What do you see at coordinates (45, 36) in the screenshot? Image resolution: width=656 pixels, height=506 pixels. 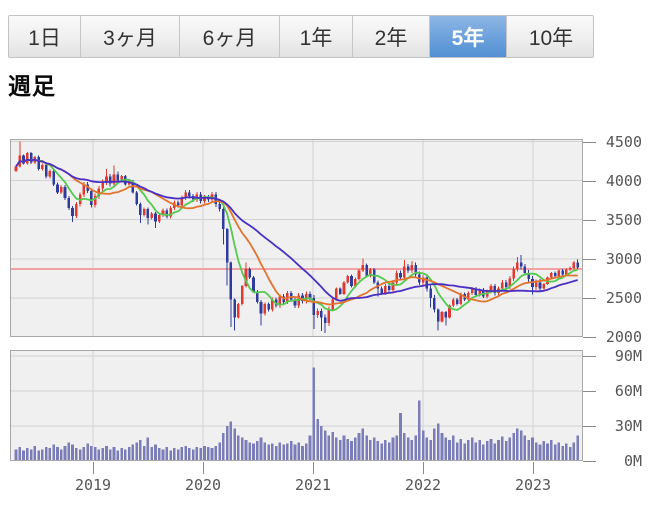 I see `tab-1d: 1日` at bounding box center [45, 36].